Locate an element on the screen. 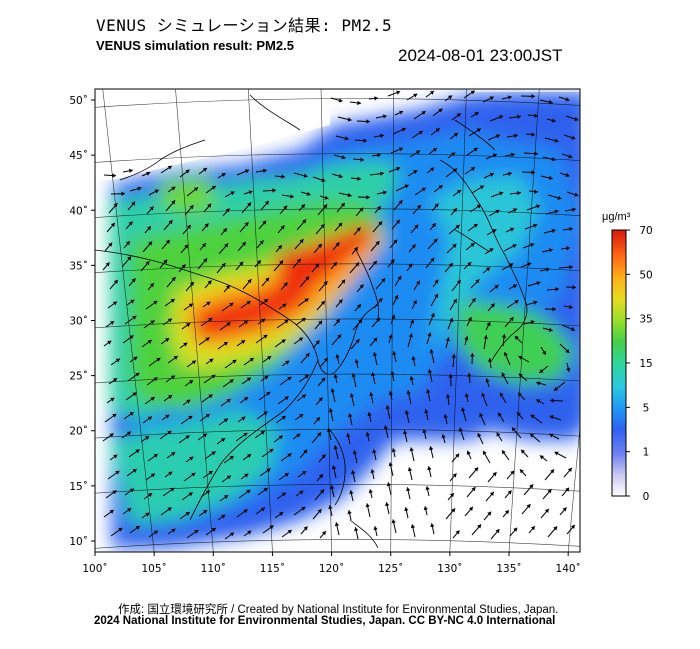  lat-tick-label: 30˚ is located at coordinates (78, 322).